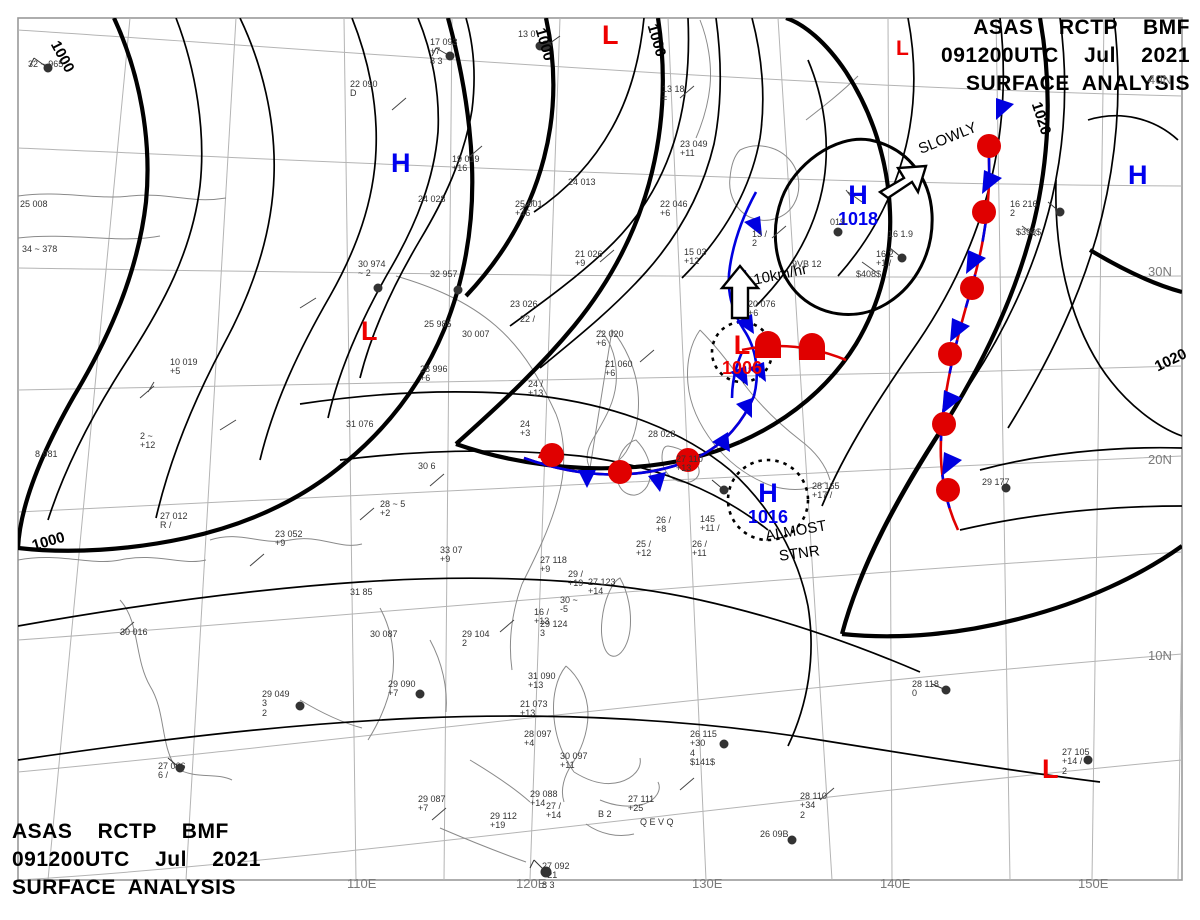 Image resolution: width=1200 pixels, height=920 pixels. I want to click on cold-front-barbs, so click(665, 445).